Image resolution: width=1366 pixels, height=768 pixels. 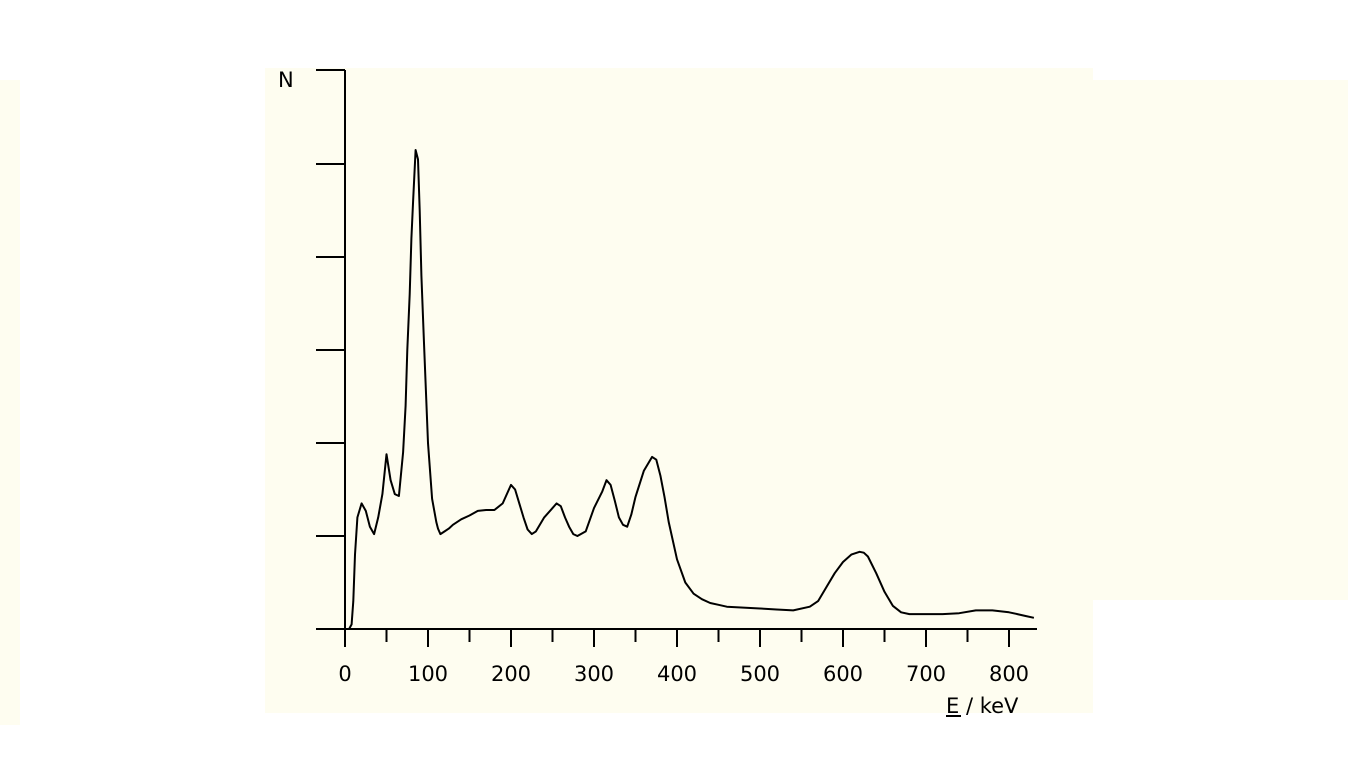 I want to click on x-tick-label-100: 100, so click(x=428, y=674).